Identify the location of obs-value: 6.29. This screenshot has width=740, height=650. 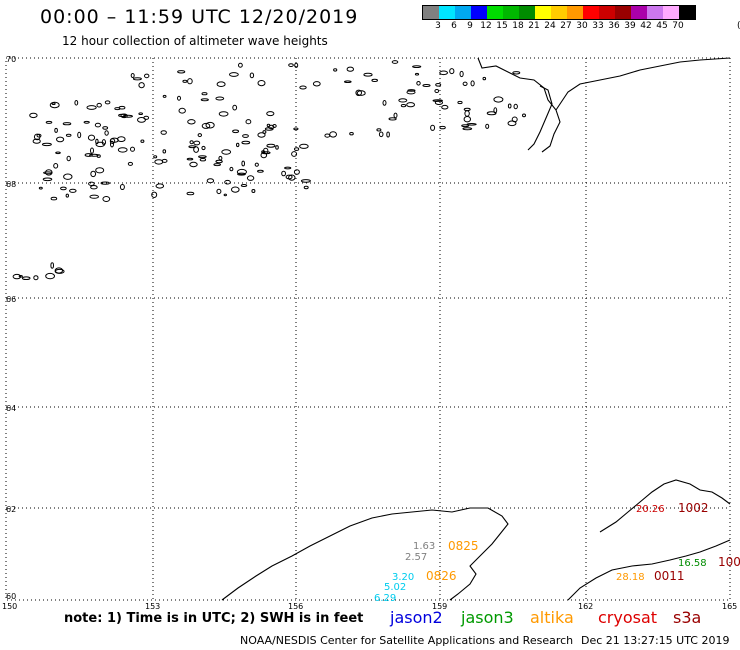
(385, 598).